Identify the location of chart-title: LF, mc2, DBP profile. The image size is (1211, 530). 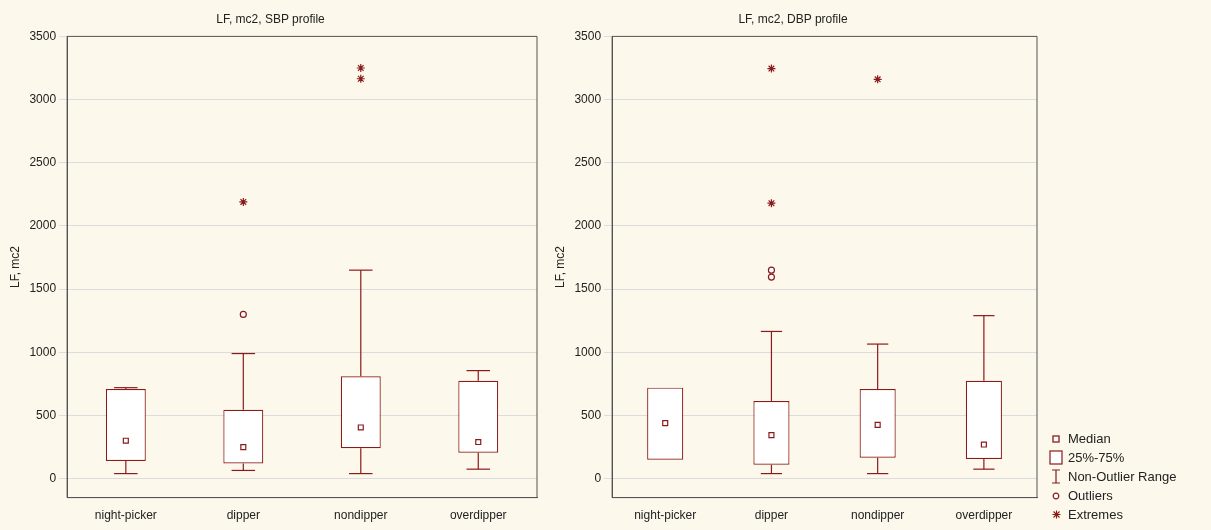
(793, 18).